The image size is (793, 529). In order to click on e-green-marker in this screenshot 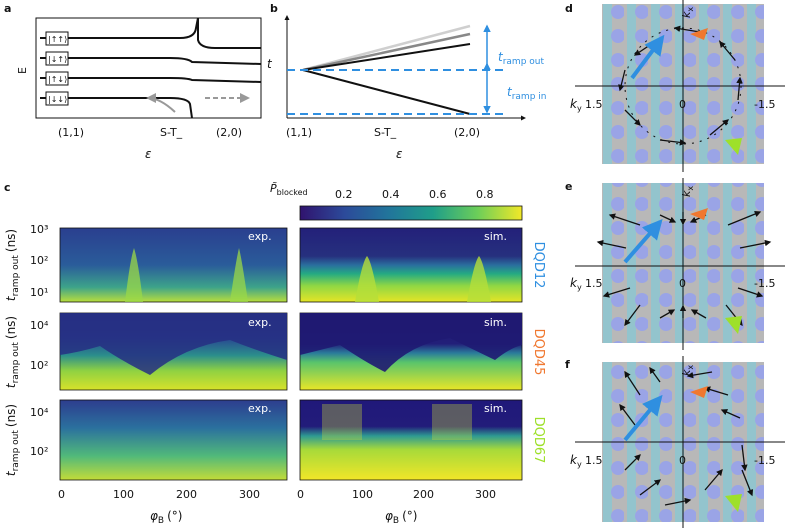, I will do `click(733, 325)`.